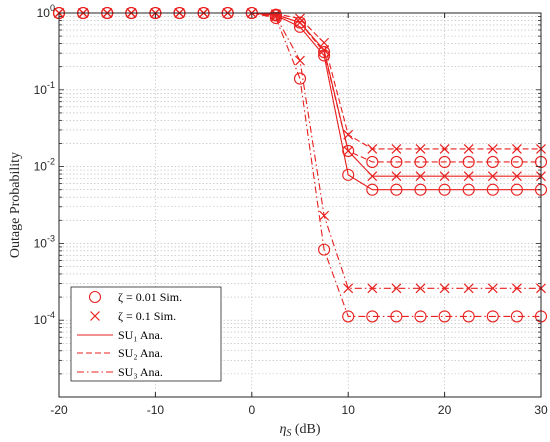  I want to click on legend-entry-1: ζ = 0.01 Sim., so click(135, 297).